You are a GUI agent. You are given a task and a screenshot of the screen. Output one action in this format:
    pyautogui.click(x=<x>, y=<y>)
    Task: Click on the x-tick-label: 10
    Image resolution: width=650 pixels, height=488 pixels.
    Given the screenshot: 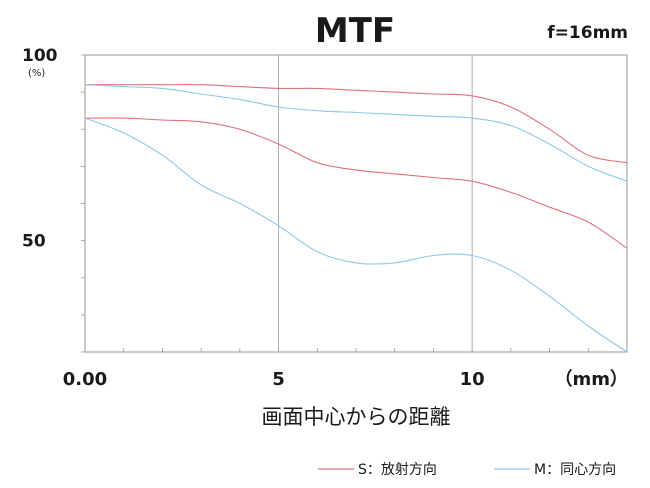 What is the action you would take?
    pyautogui.click(x=472, y=379)
    